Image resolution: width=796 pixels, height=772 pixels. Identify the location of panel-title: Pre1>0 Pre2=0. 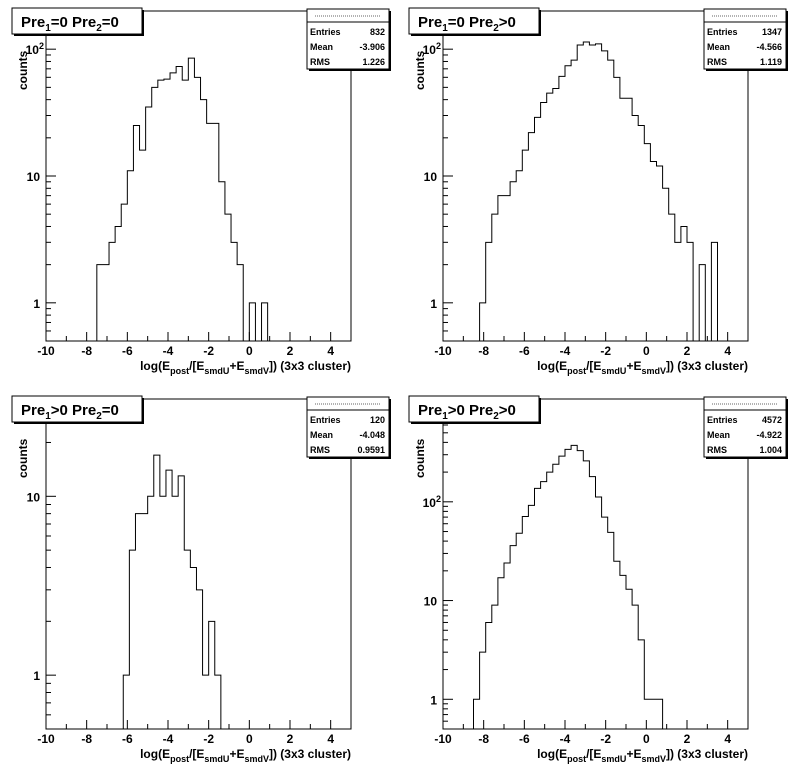
(77, 409).